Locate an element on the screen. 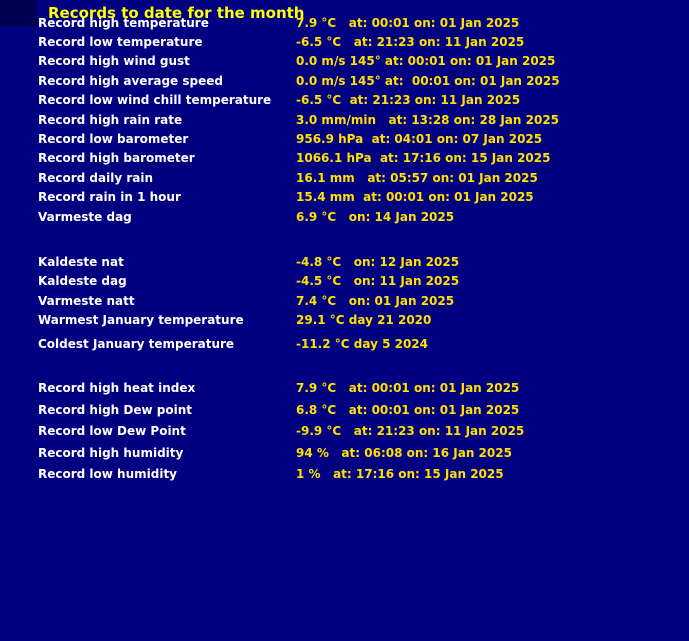 The image size is (689, 641). record-value: 94 % at: 06:08 on: 16 Jan 2025 is located at coordinates (404, 452).